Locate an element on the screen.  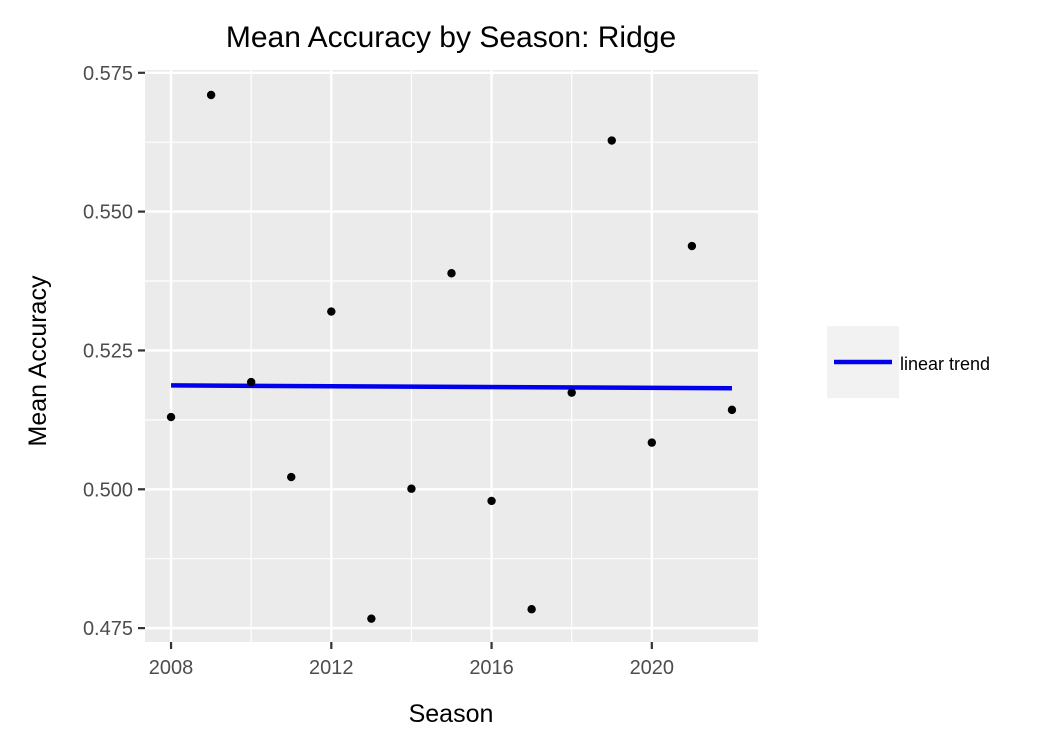
x-axis: 2008 2012 2016 2020 is located at coordinates (411, 660).